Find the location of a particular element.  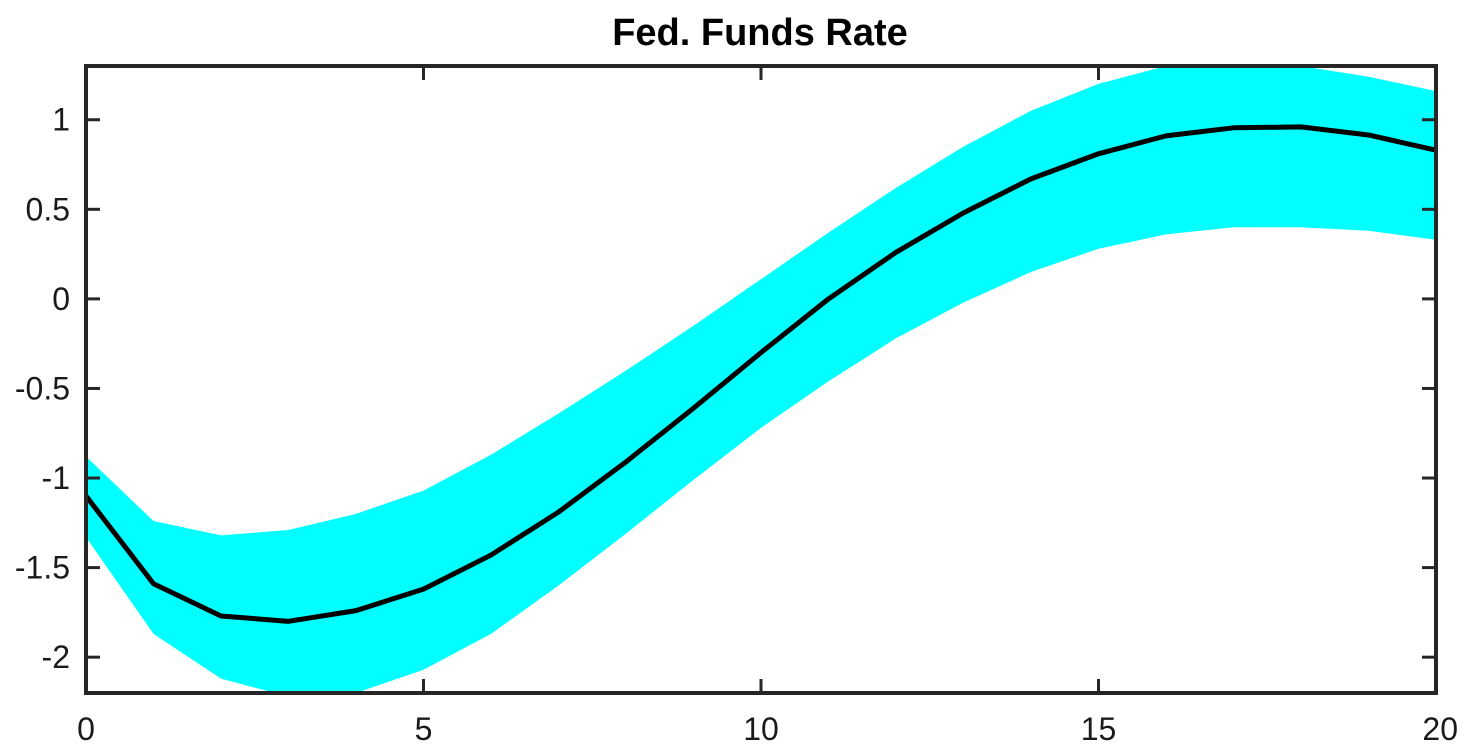

y-tick-label: -1 is located at coordinates (56, 478).